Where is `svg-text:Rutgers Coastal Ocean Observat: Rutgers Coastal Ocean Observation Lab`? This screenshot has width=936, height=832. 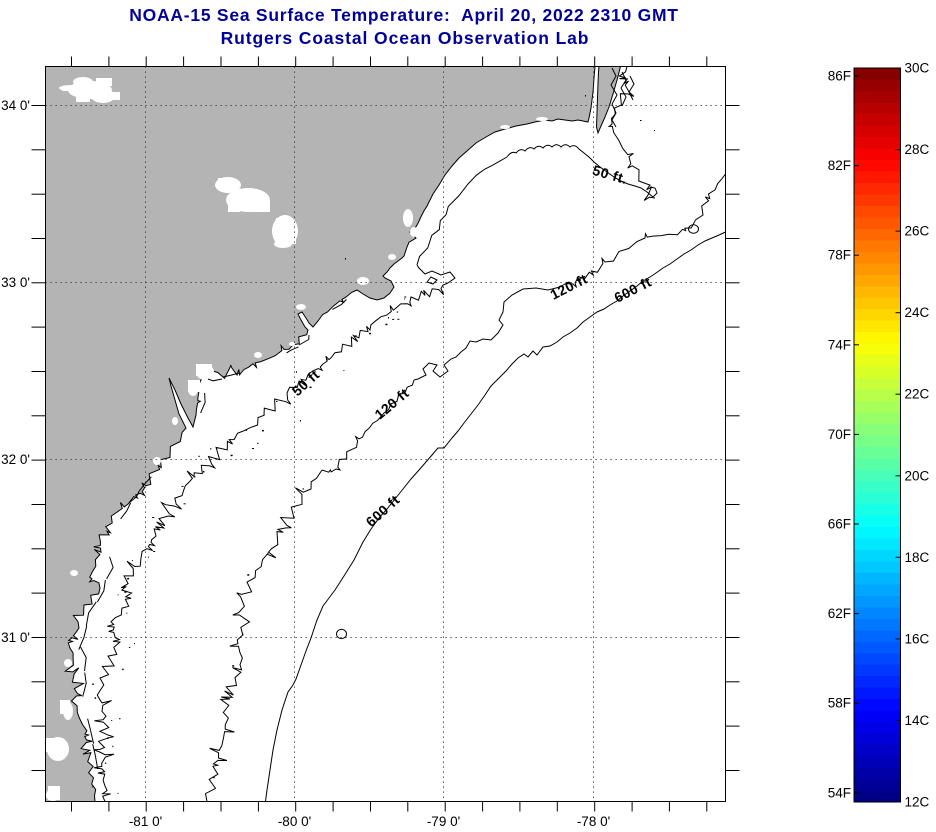
svg-text:Rutgers Coastal Ocean Observat: Rutgers Coastal Ocean Observation Lab is located at coordinates (405, 38).